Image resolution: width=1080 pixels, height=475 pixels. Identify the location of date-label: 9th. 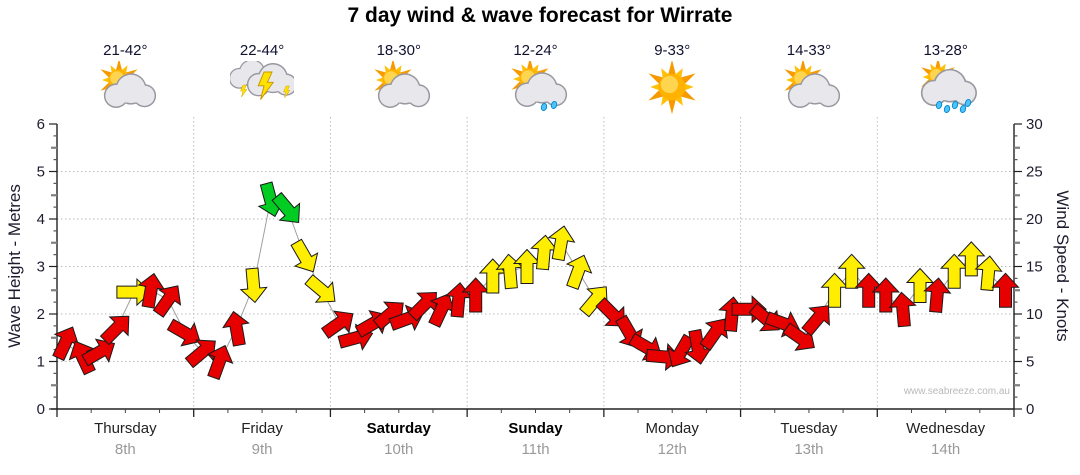
(262, 449).